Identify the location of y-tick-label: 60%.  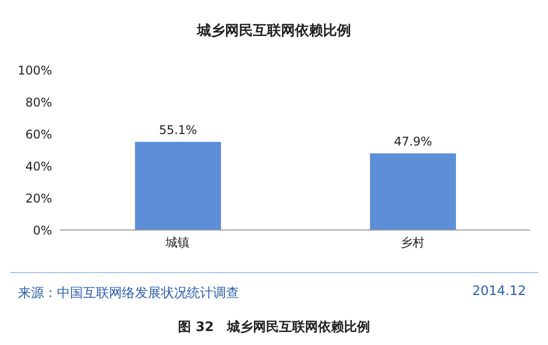
(38, 134).